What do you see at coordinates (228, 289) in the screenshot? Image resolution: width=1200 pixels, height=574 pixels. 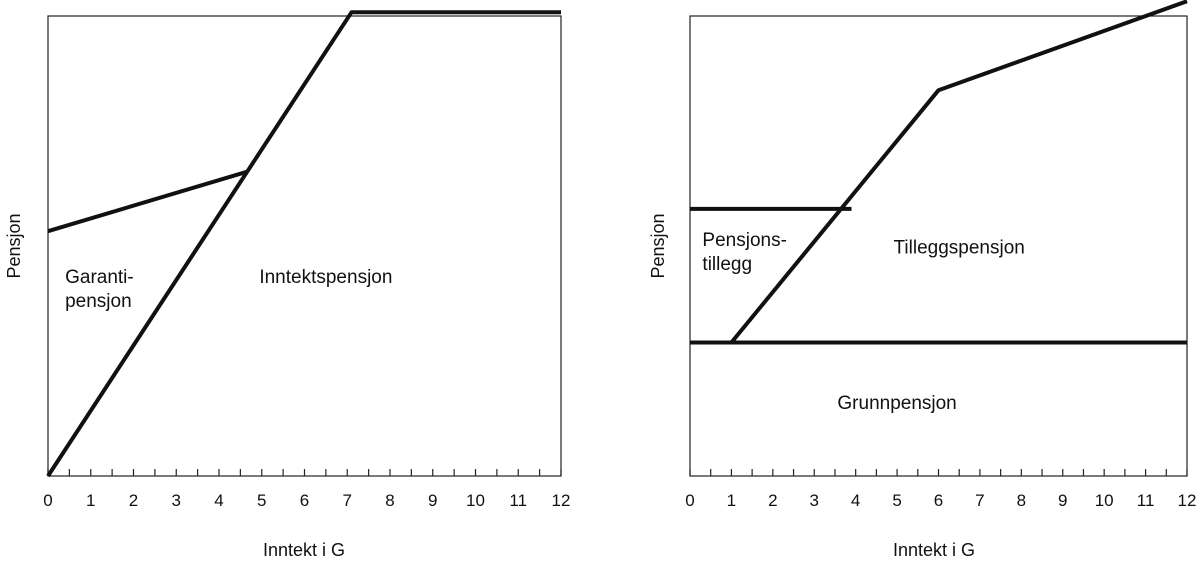 I see `annotations-left: Garanti-pensjon Inntektspensjon` at bounding box center [228, 289].